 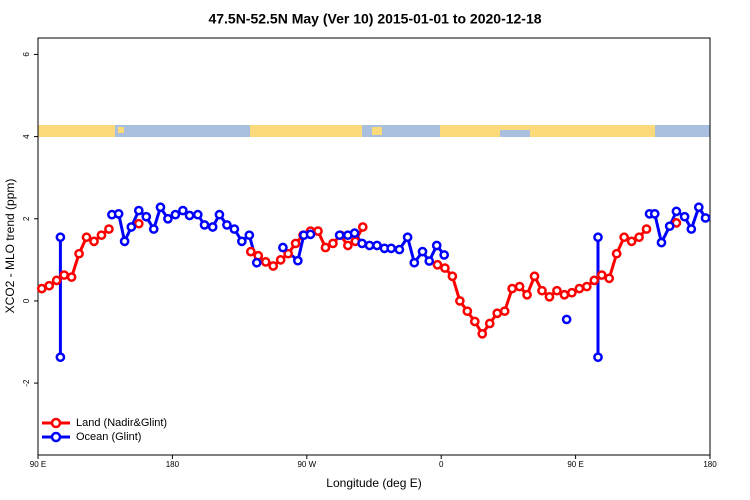 I want to click on x-tick-label: 0, so click(x=441, y=464).